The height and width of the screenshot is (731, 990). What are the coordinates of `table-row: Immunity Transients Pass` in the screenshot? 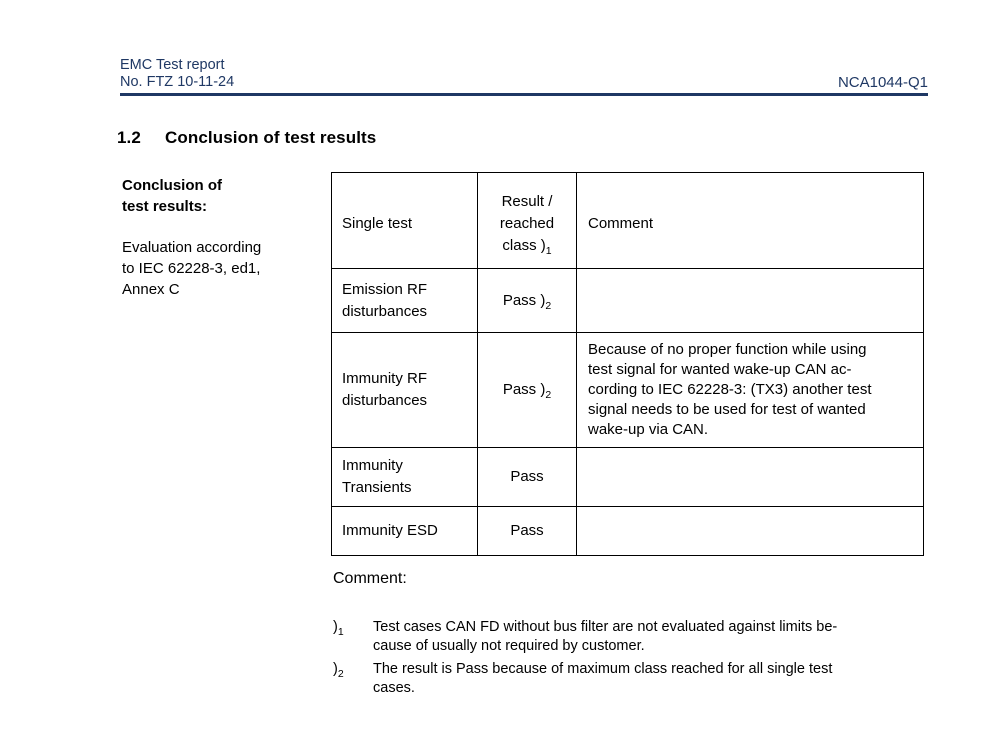 It's located at (627, 477).